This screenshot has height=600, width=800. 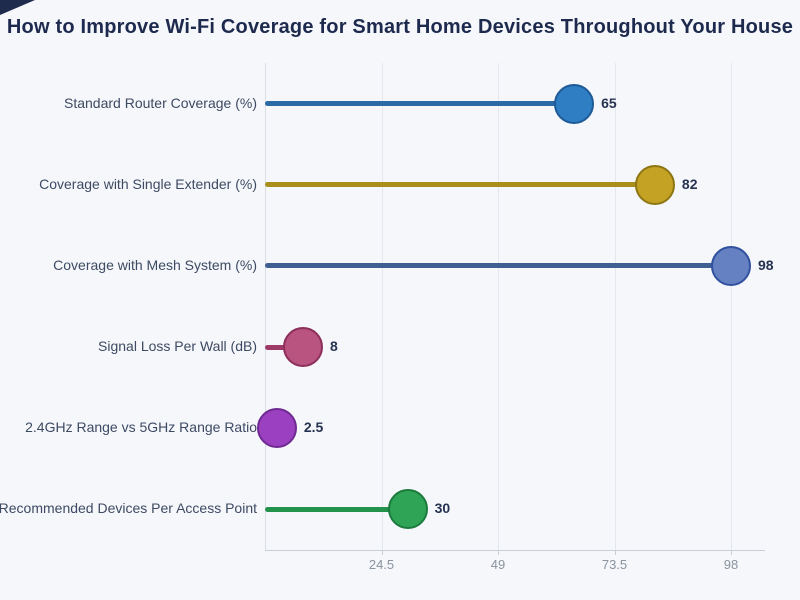 I want to click on category-label: 2.4GHz Range vs 5GHz Range Ratio, so click(x=141, y=427).